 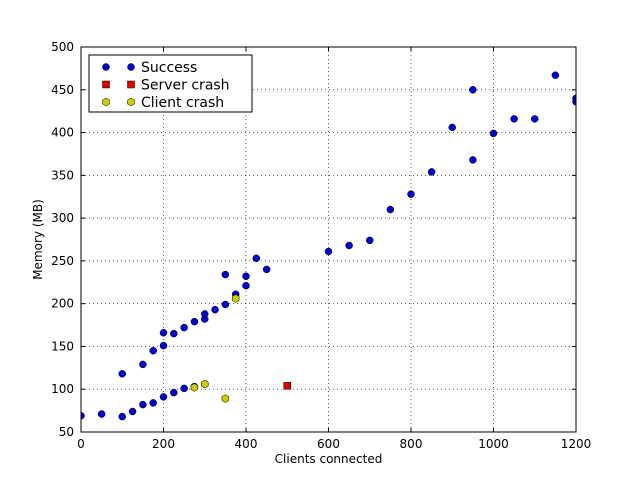 I want to click on legend-box, so click(x=170, y=83).